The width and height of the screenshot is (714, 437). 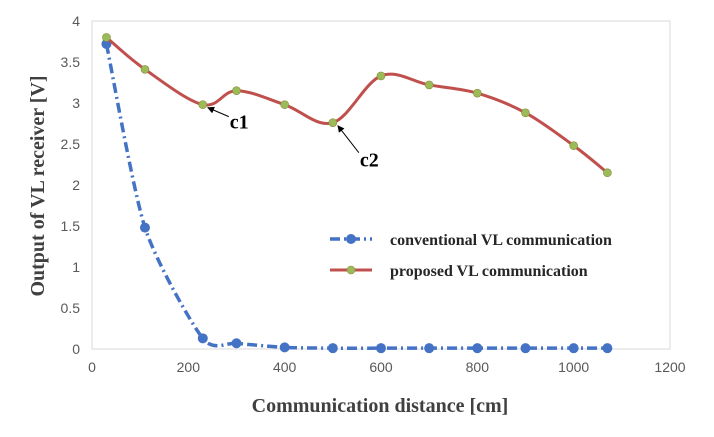 I want to click on x-tick-label: 0, so click(x=92, y=367).